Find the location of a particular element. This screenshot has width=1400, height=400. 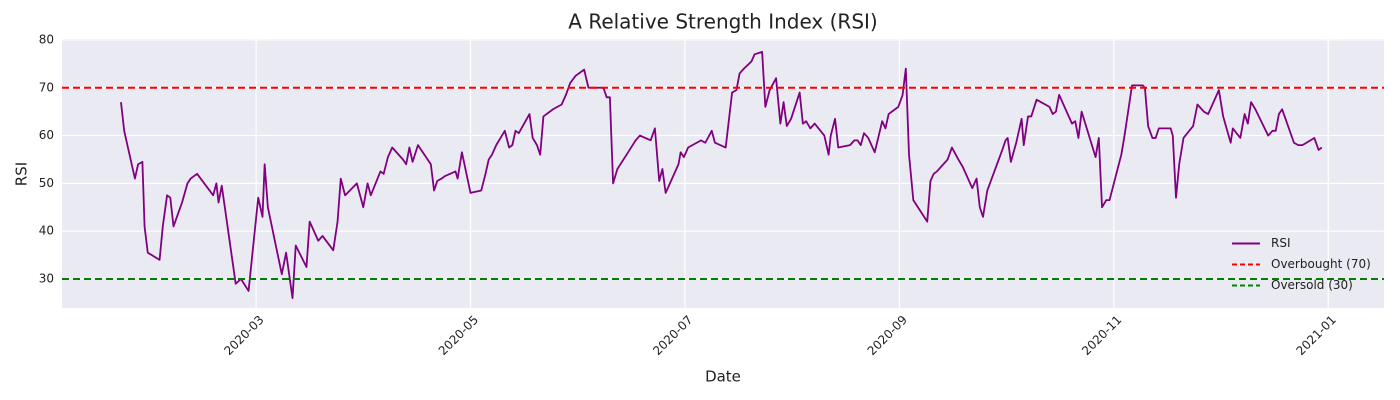

legend-label: RSI is located at coordinates (1281, 243).